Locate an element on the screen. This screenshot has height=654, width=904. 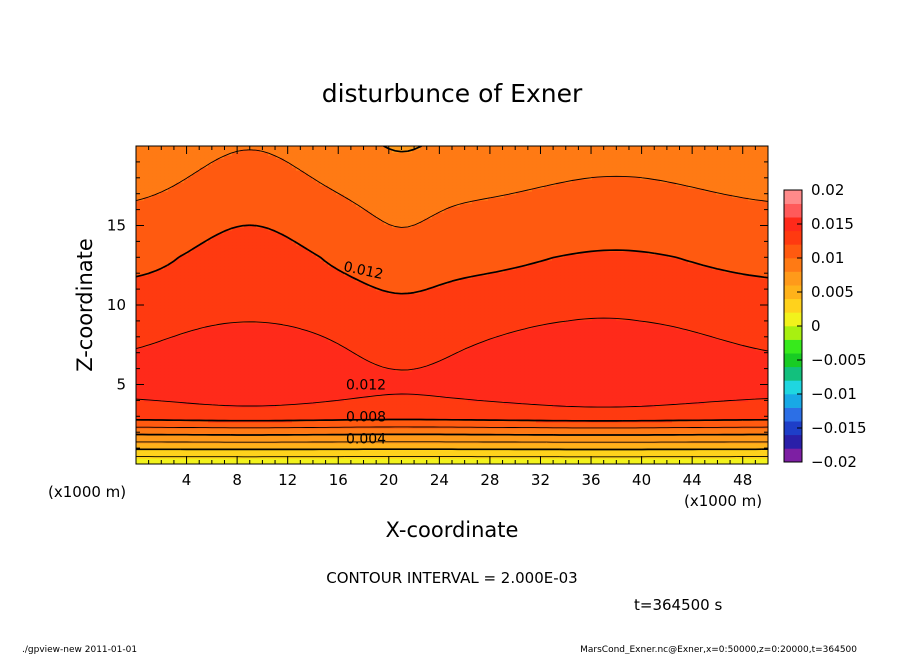
y-tick-label: 15 is located at coordinates (116, 226).